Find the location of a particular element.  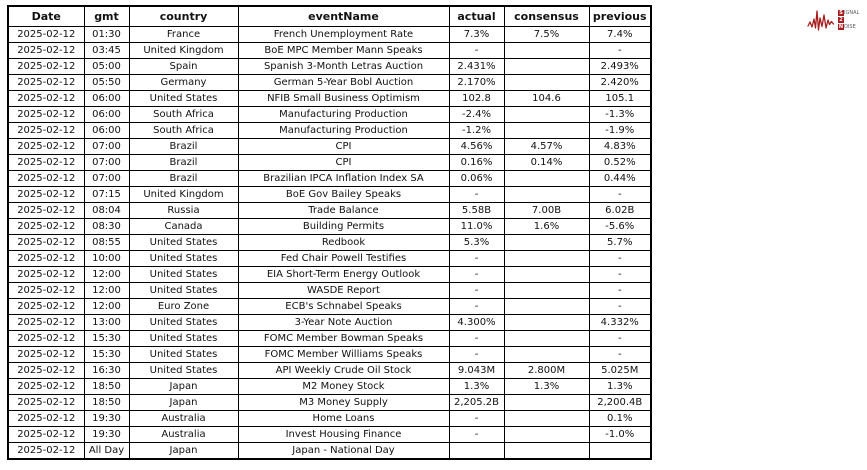

column-header-event-name: eventName is located at coordinates (343, 16).